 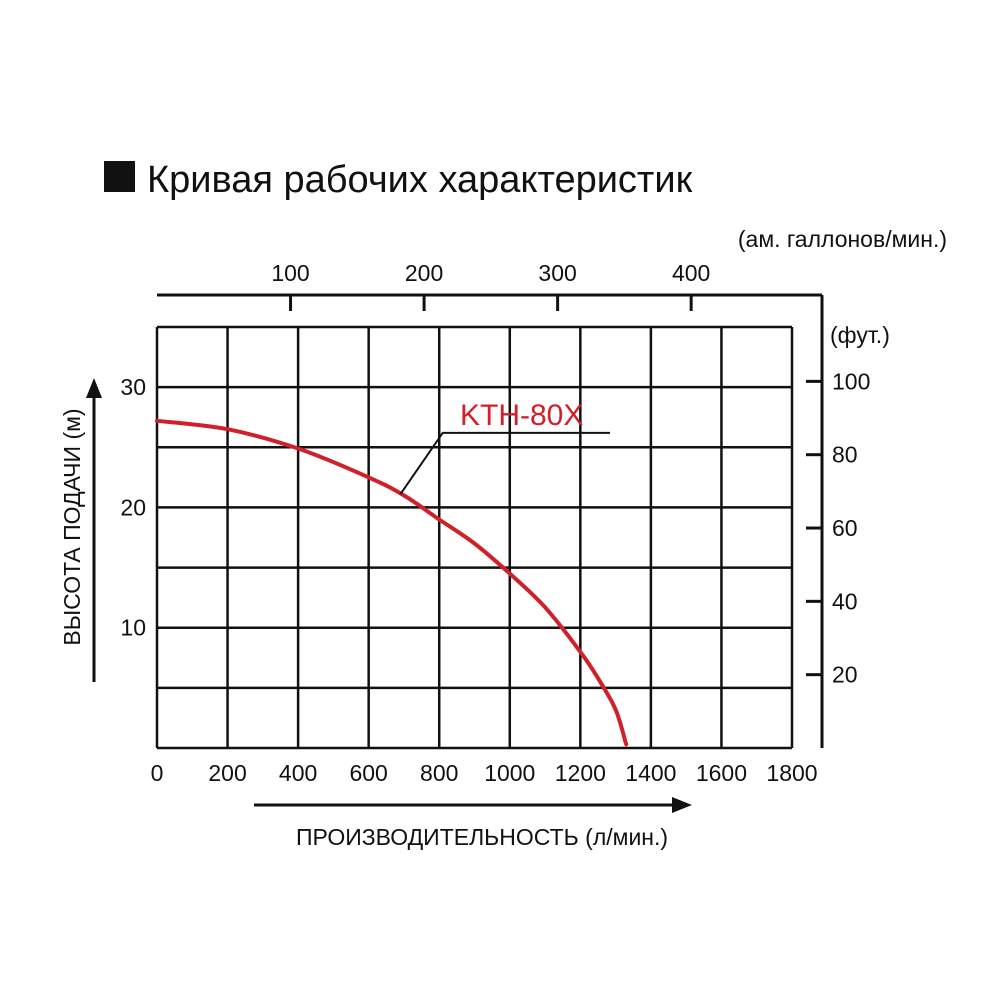 I want to click on x-axis-label: ПРОИЗВОДИТЕЛЬНОСТЬ (л/мин.), so click(x=482, y=837).